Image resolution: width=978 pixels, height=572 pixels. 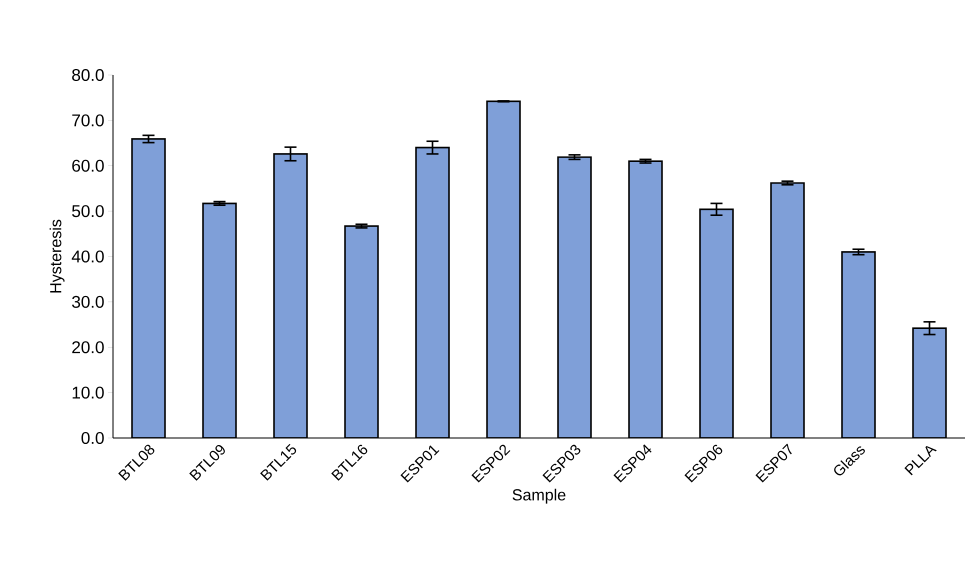 What do you see at coordinates (57, 256) in the screenshot?
I see `y-axis-title: Hysteresis` at bounding box center [57, 256].